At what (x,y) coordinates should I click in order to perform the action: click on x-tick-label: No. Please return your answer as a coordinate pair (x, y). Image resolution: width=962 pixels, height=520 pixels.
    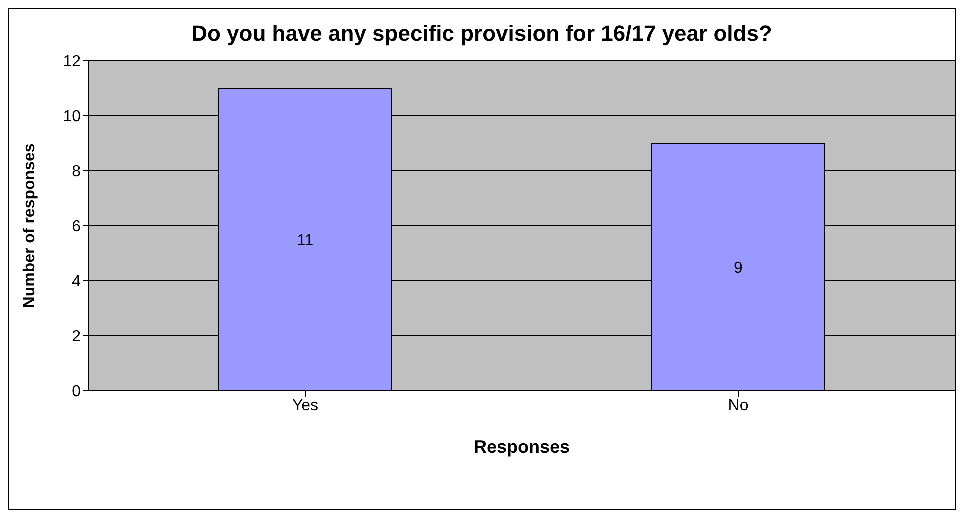
    Looking at the image, I should click on (738, 405).